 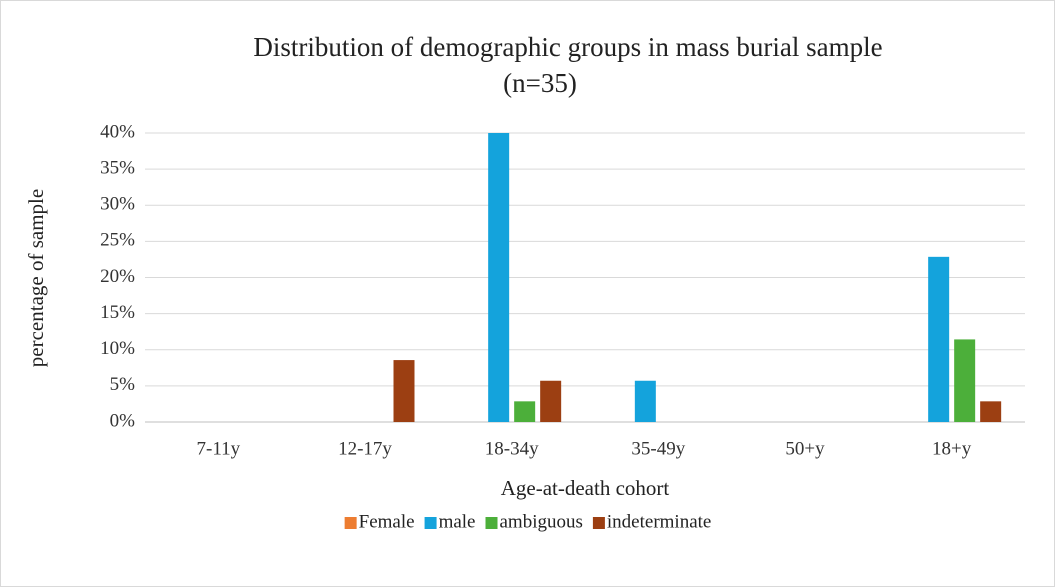 What do you see at coordinates (117, 167) in the screenshot?
I see `y-tick-label: 35%` at bounding box center [117, 167].